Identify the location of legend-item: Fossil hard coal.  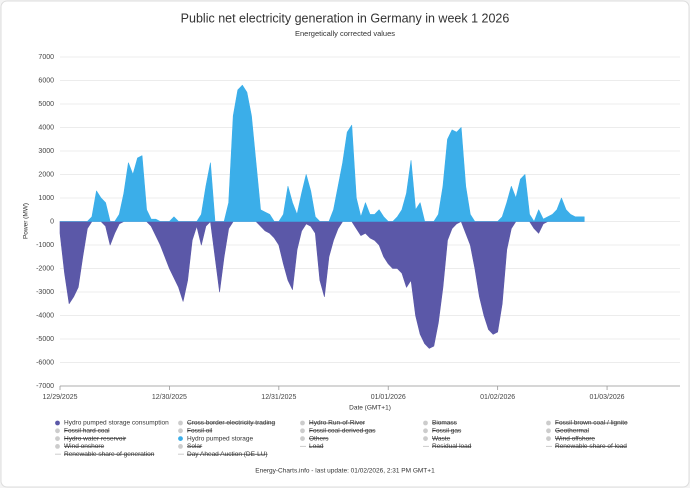
(82, 431).